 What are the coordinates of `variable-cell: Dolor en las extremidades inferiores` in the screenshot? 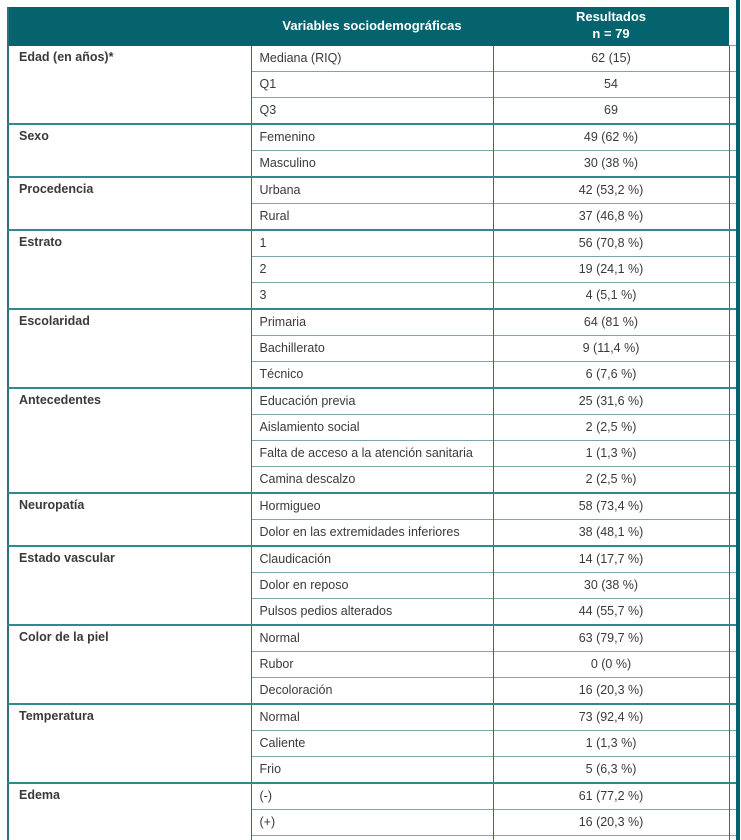 It's located at (372, 532).